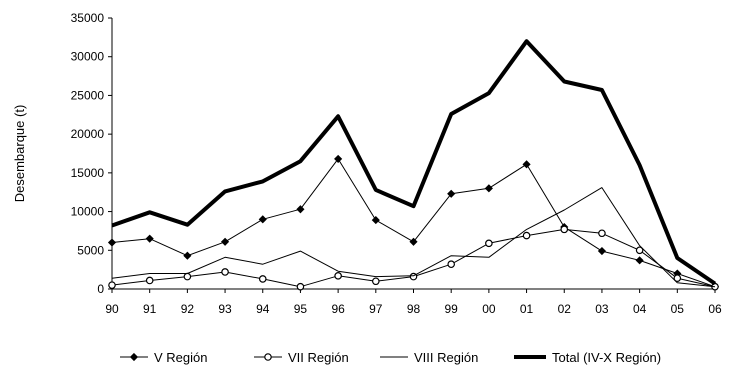 Image resolution: width=732 pixels, height=379 pixels. Describe the element at coordinates (88, 57) in the screenshot. I see `y-tick-label: 30000` at that location.